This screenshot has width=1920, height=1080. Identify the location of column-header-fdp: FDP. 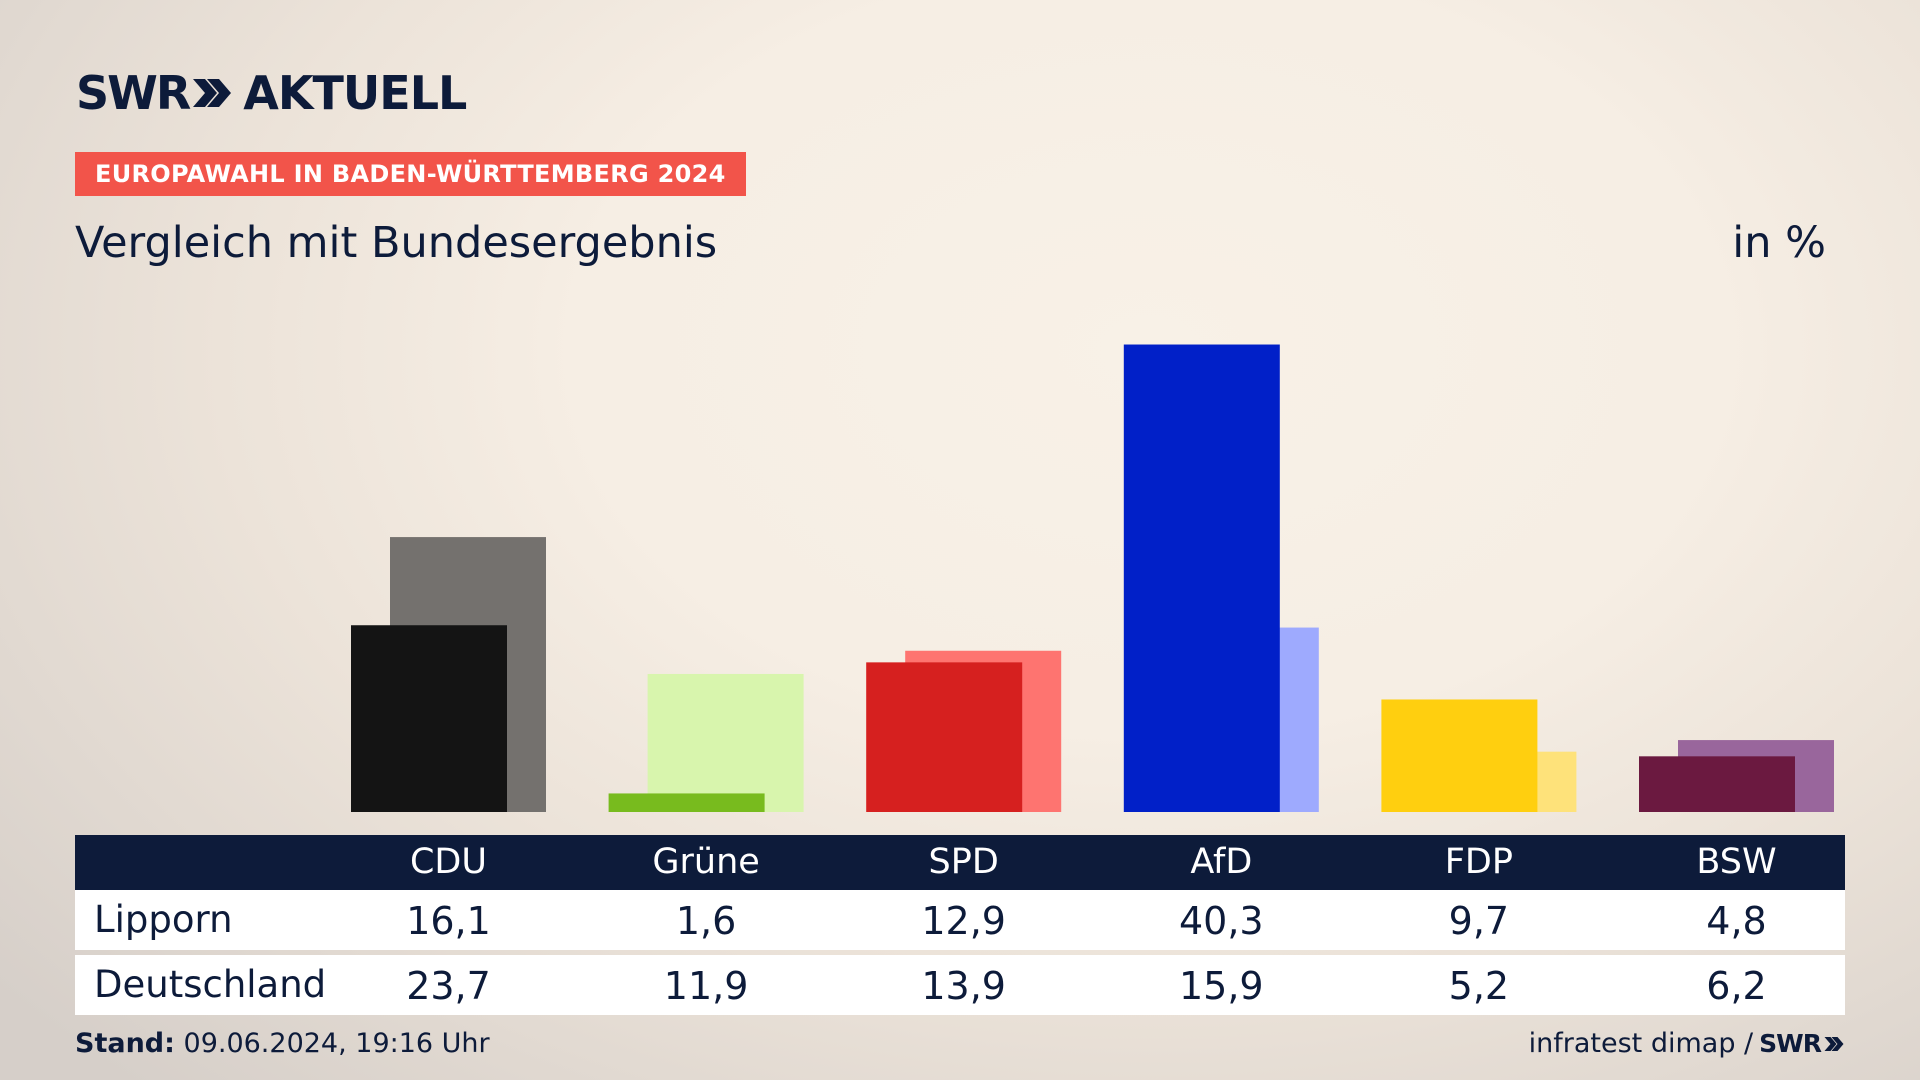
(1478, 862).